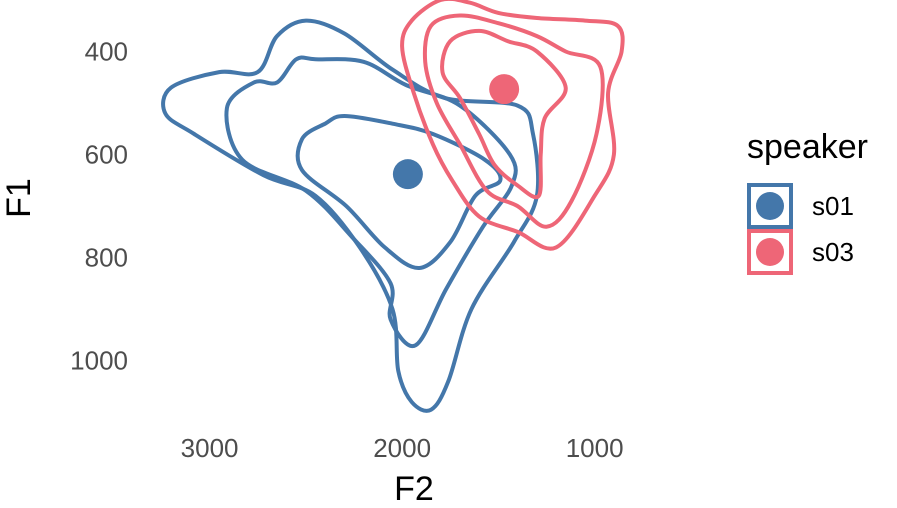  I want to click on x-tick-label: 2000, so click(402, 448).